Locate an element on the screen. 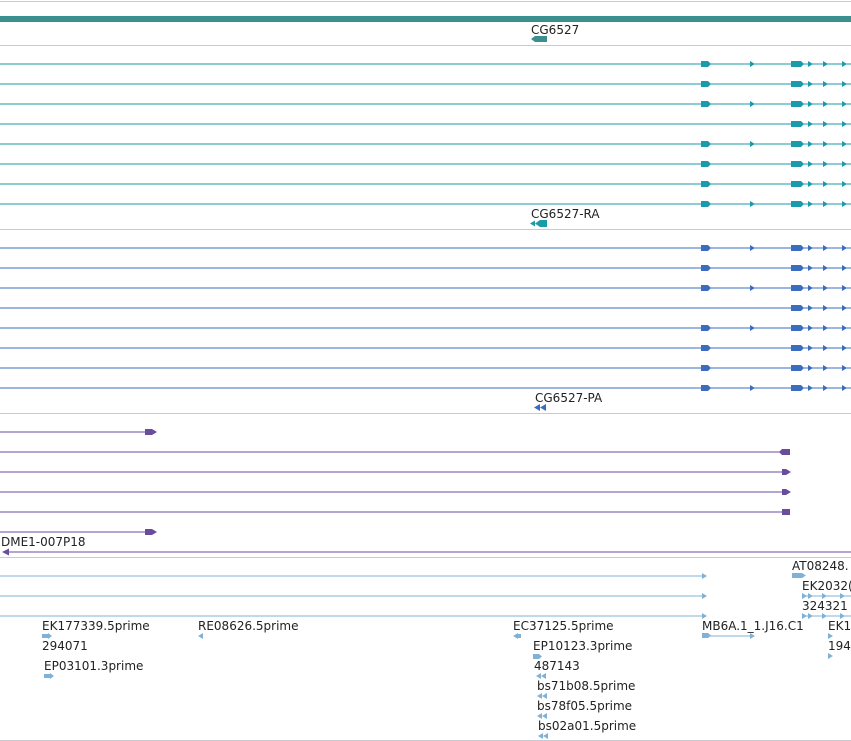  cds-glyph is located at coordinates (541, 223).